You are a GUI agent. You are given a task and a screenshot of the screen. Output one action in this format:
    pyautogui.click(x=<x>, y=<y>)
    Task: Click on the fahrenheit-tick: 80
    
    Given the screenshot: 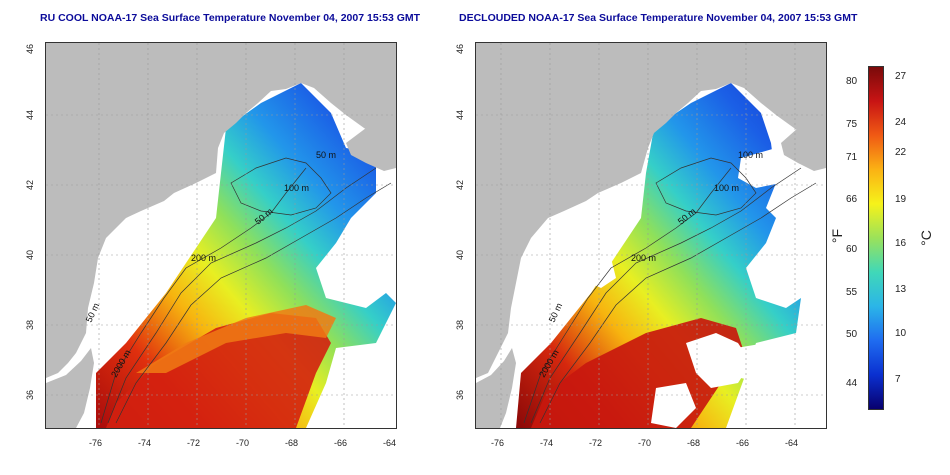 What is the action you would take?
    pyautogui.click(x=852, y=81)
    